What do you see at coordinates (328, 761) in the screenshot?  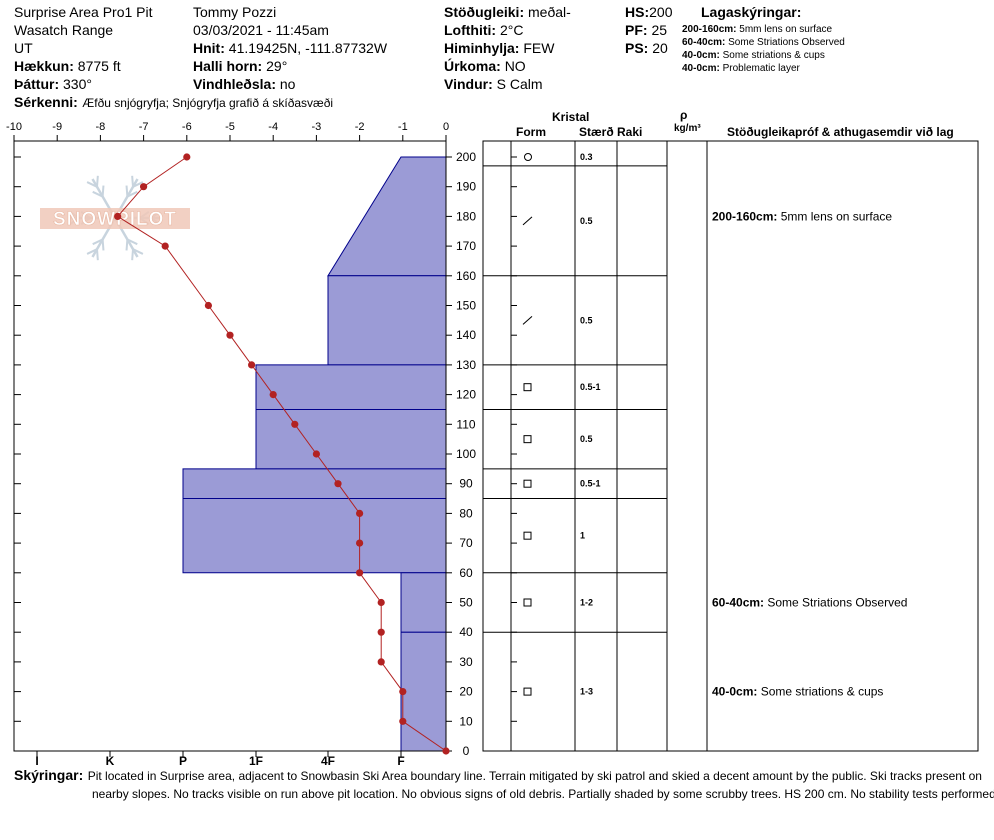 I see `hardness-tick-label: 4F` at bounding box center [328, 761].